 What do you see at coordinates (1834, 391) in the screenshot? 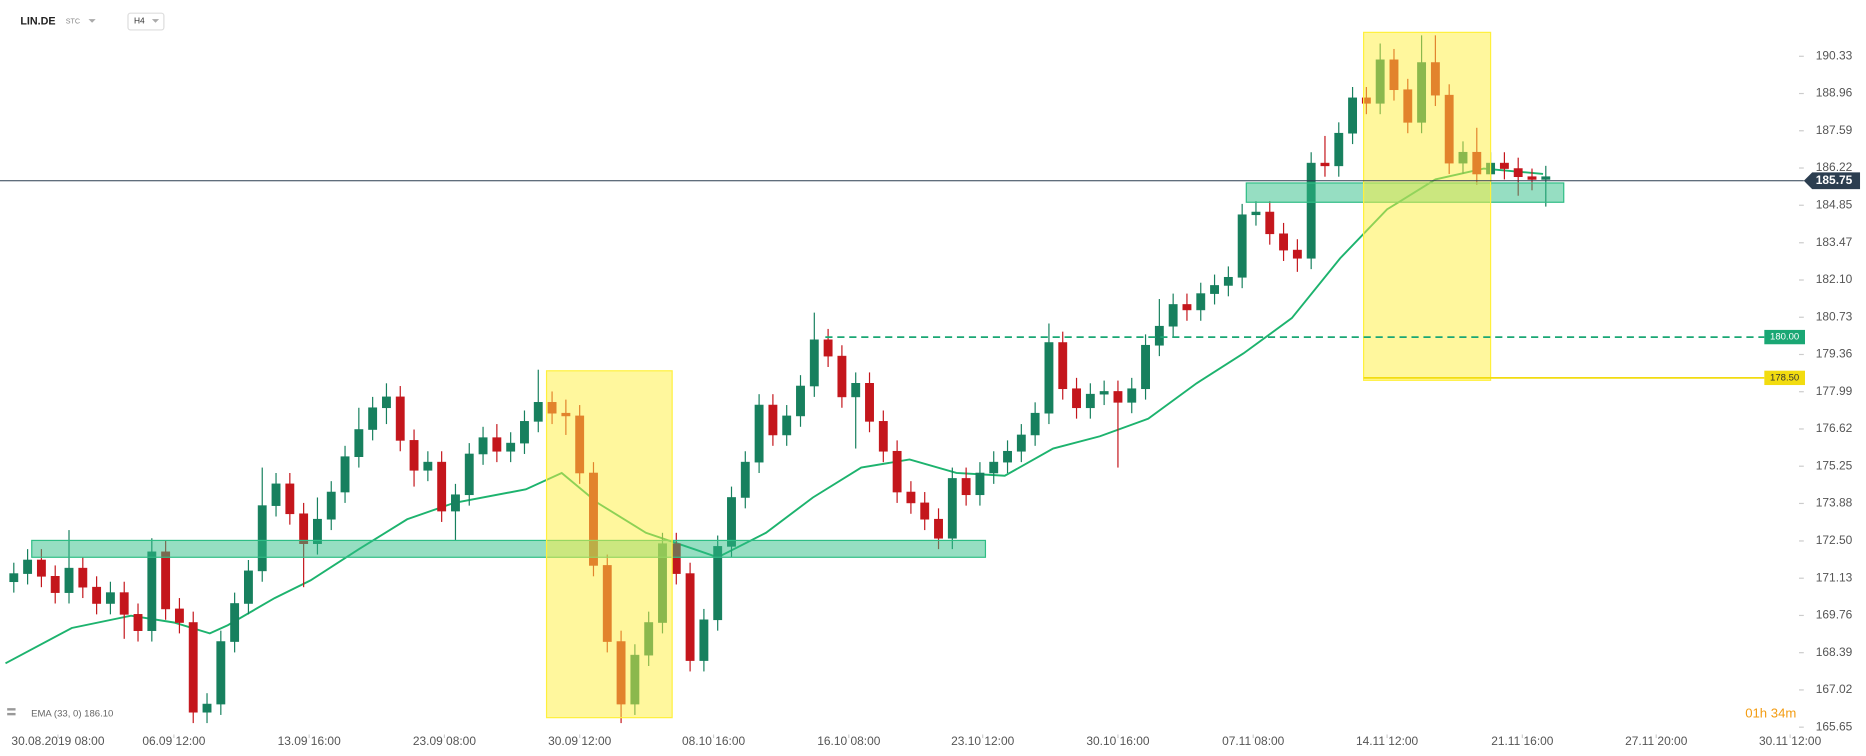
I see `y-tick-label: 177.99` at bounding box center [1834, 391].